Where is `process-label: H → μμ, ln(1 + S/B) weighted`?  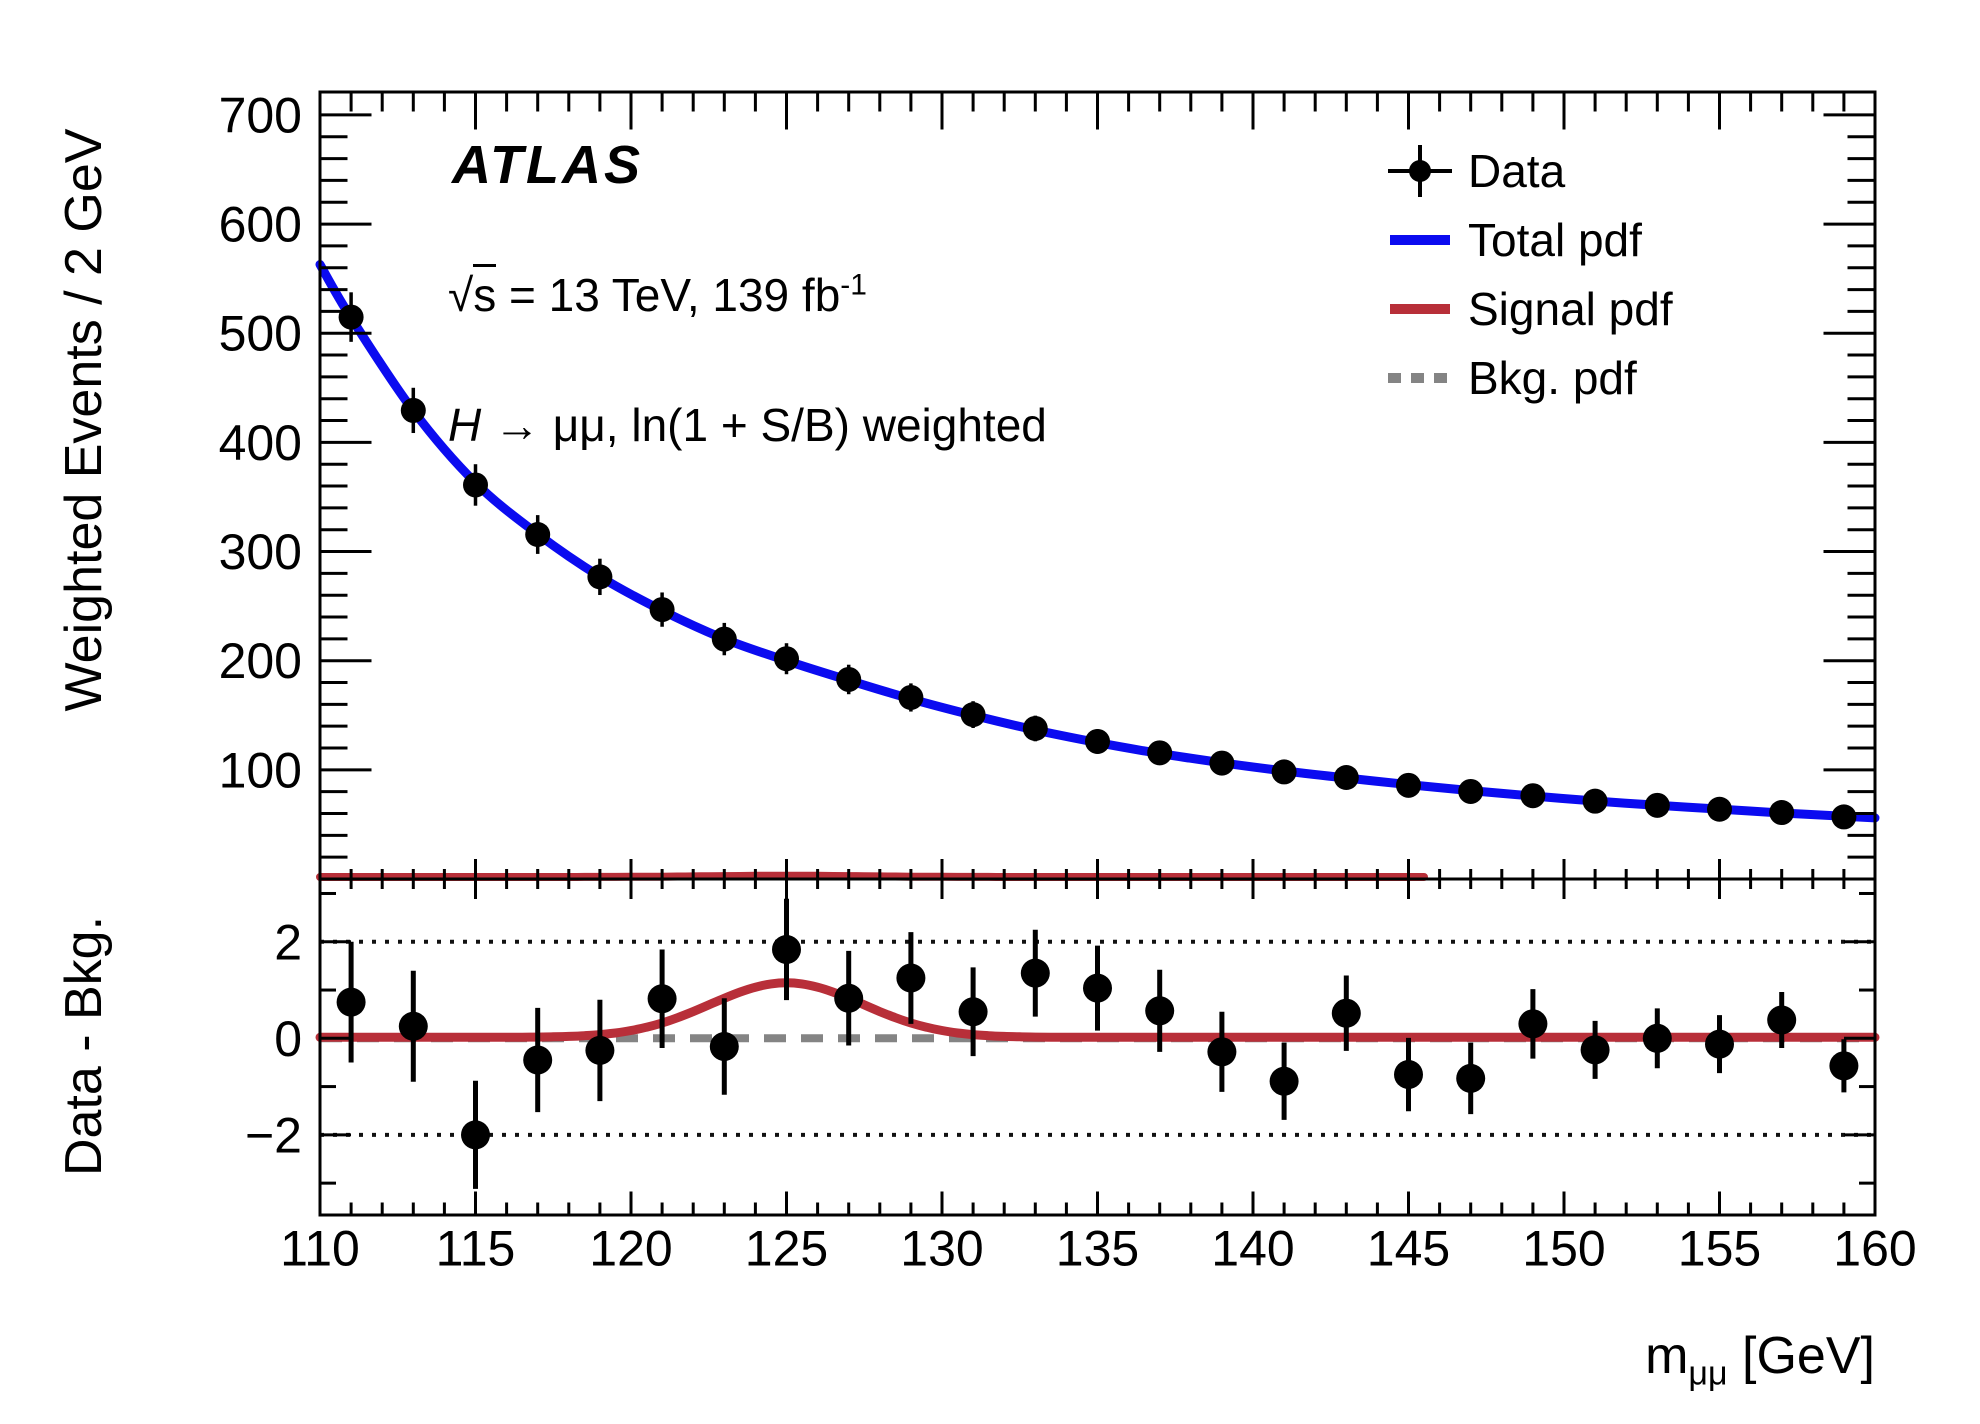 process-label: H → μμ, ln(1 + S/B) weighted is located at coordinates (747, 425).